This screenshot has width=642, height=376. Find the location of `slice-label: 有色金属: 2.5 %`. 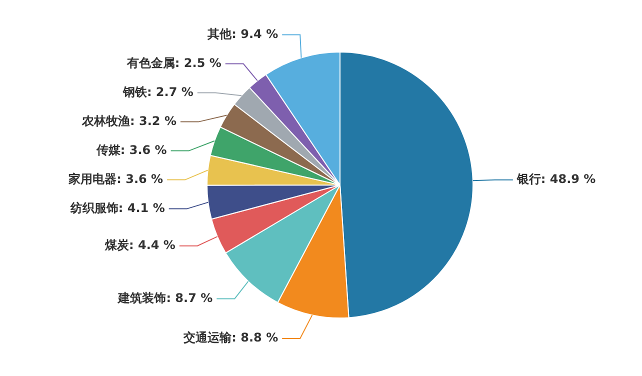

slice-label: 有色金属: 2.5 % is located at coordinates (174, 63).